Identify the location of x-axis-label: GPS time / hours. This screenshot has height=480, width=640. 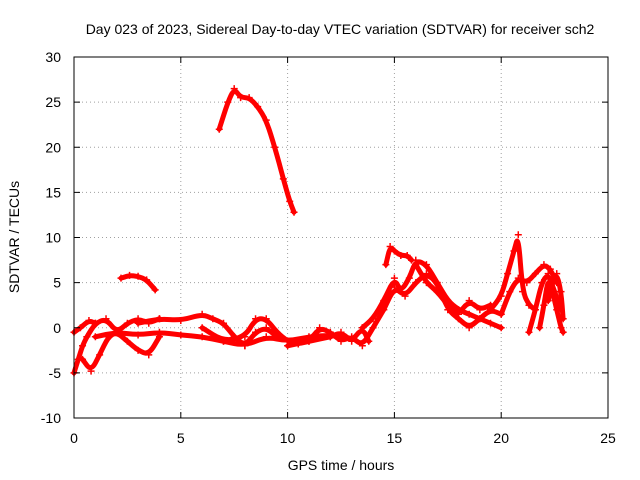
(341, 465).